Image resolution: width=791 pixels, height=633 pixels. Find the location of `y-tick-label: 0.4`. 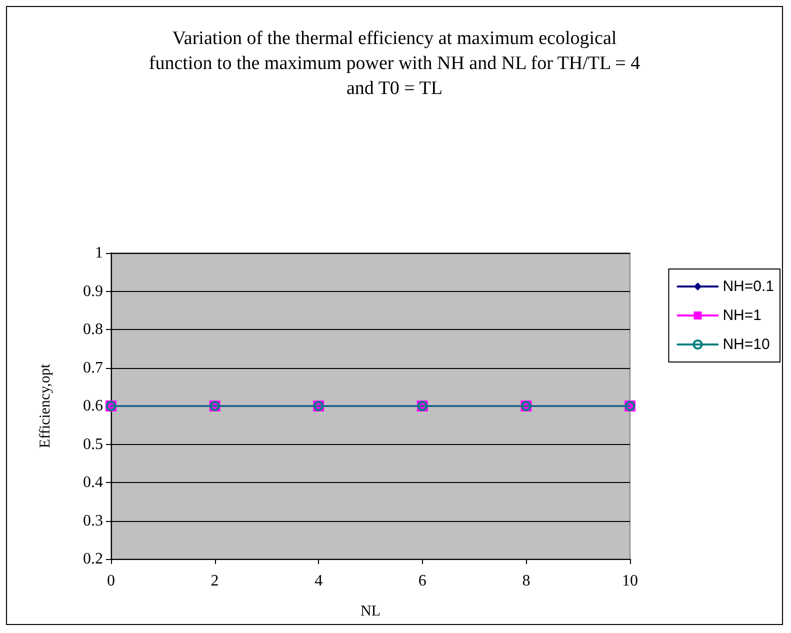

y-tick-label: 0.4 is located at coordinates (93, 482).